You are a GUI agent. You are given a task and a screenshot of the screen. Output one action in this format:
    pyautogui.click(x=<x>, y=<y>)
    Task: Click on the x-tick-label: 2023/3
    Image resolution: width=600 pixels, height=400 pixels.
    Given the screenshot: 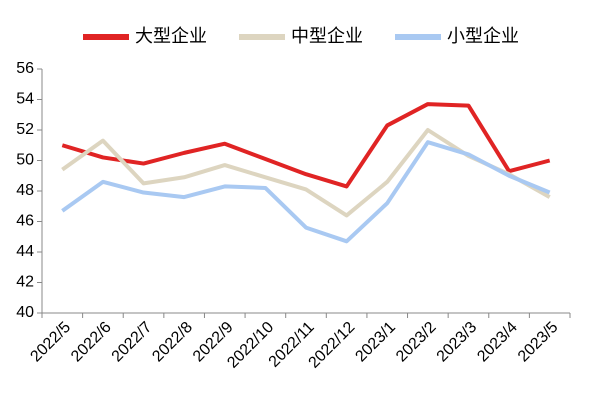 What is the action you would take?
    pyautogui.click(x=457, y=342)
    